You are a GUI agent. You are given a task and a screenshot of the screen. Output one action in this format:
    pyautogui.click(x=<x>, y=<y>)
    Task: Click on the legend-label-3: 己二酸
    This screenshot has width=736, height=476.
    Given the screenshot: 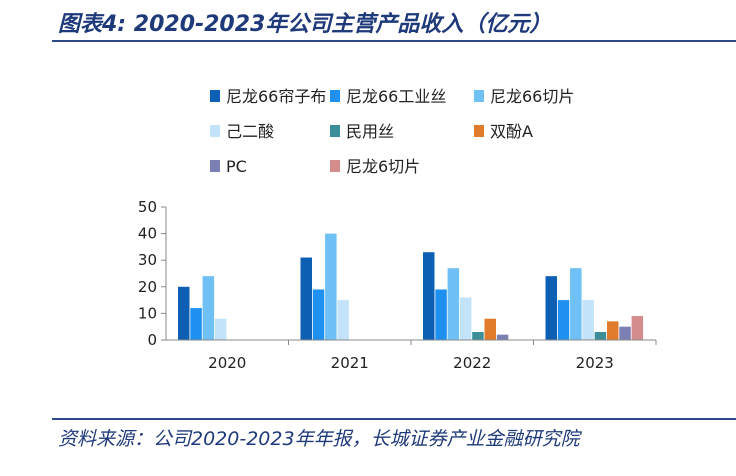 What is the action you would take?
    pyautogui.click(x=250, y=131)
    